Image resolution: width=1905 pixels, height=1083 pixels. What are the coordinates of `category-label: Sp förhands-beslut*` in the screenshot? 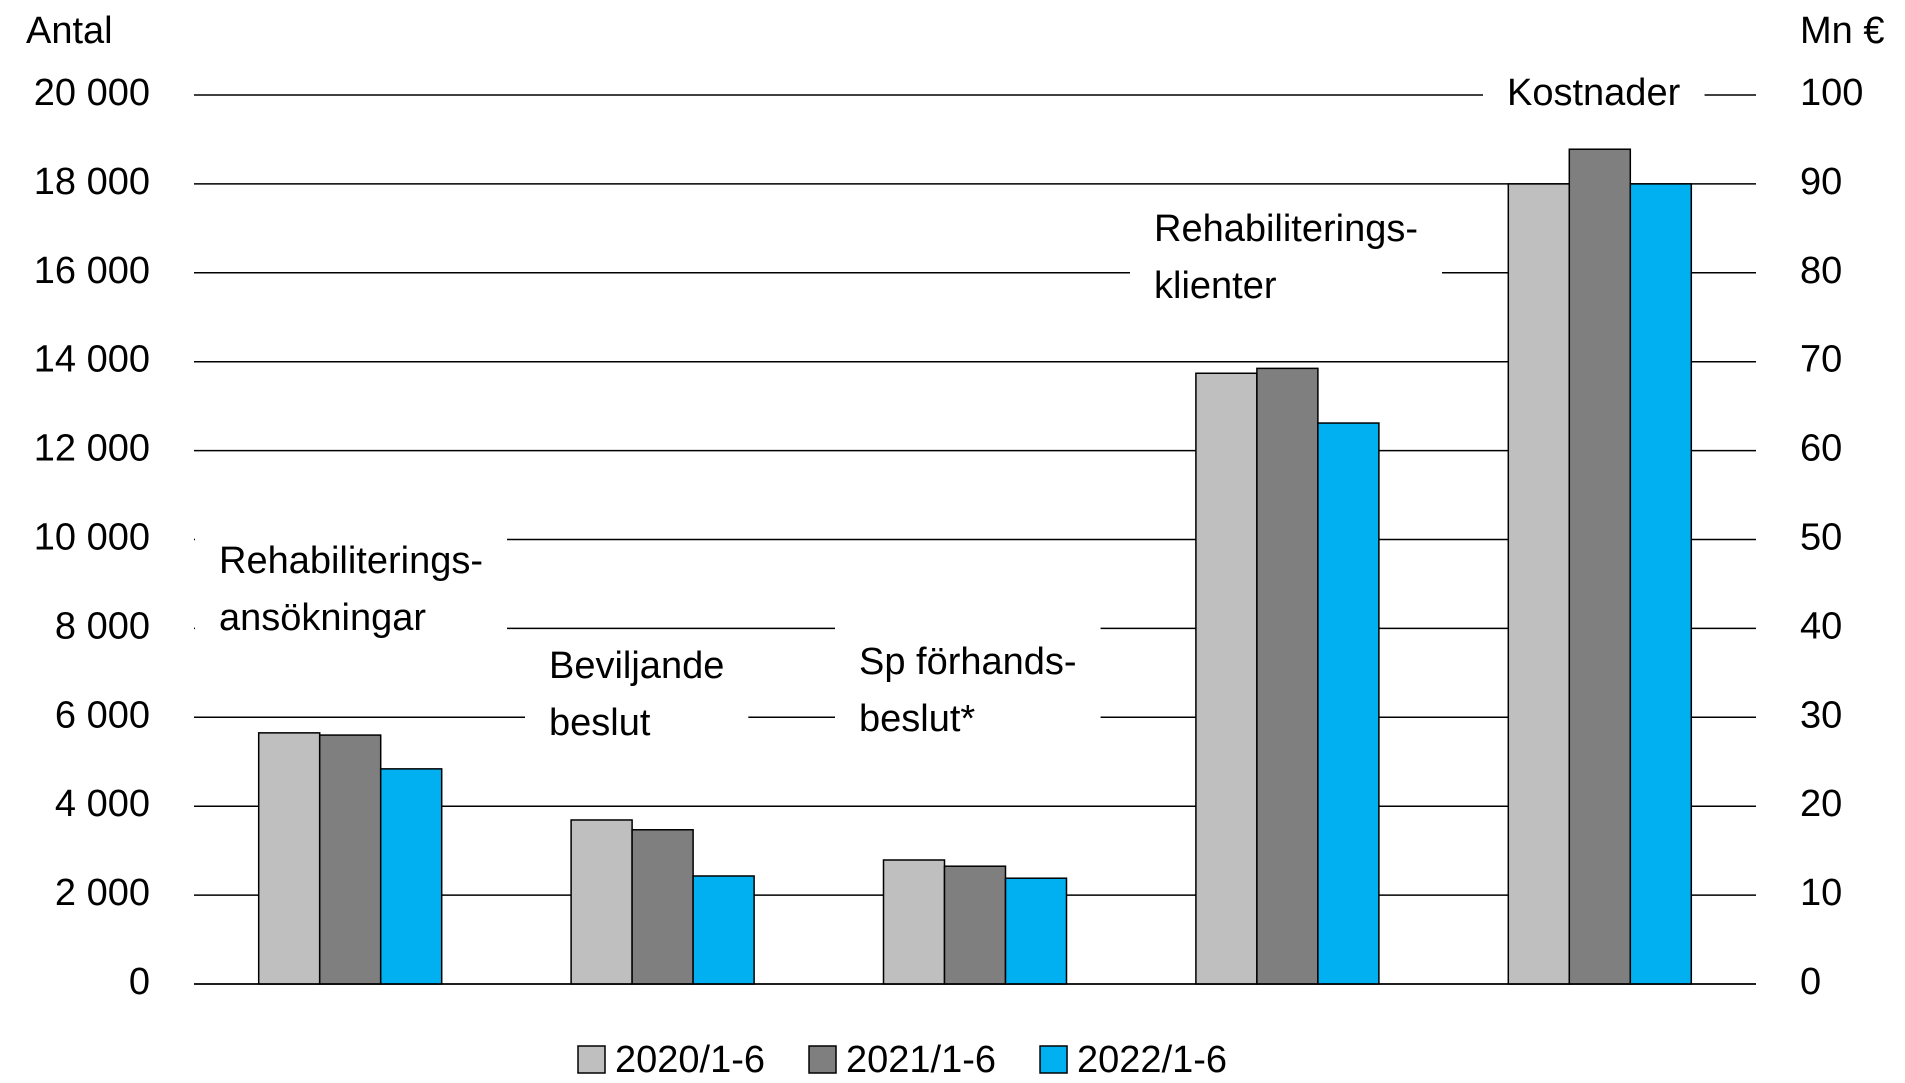 It's located at (968, 691).